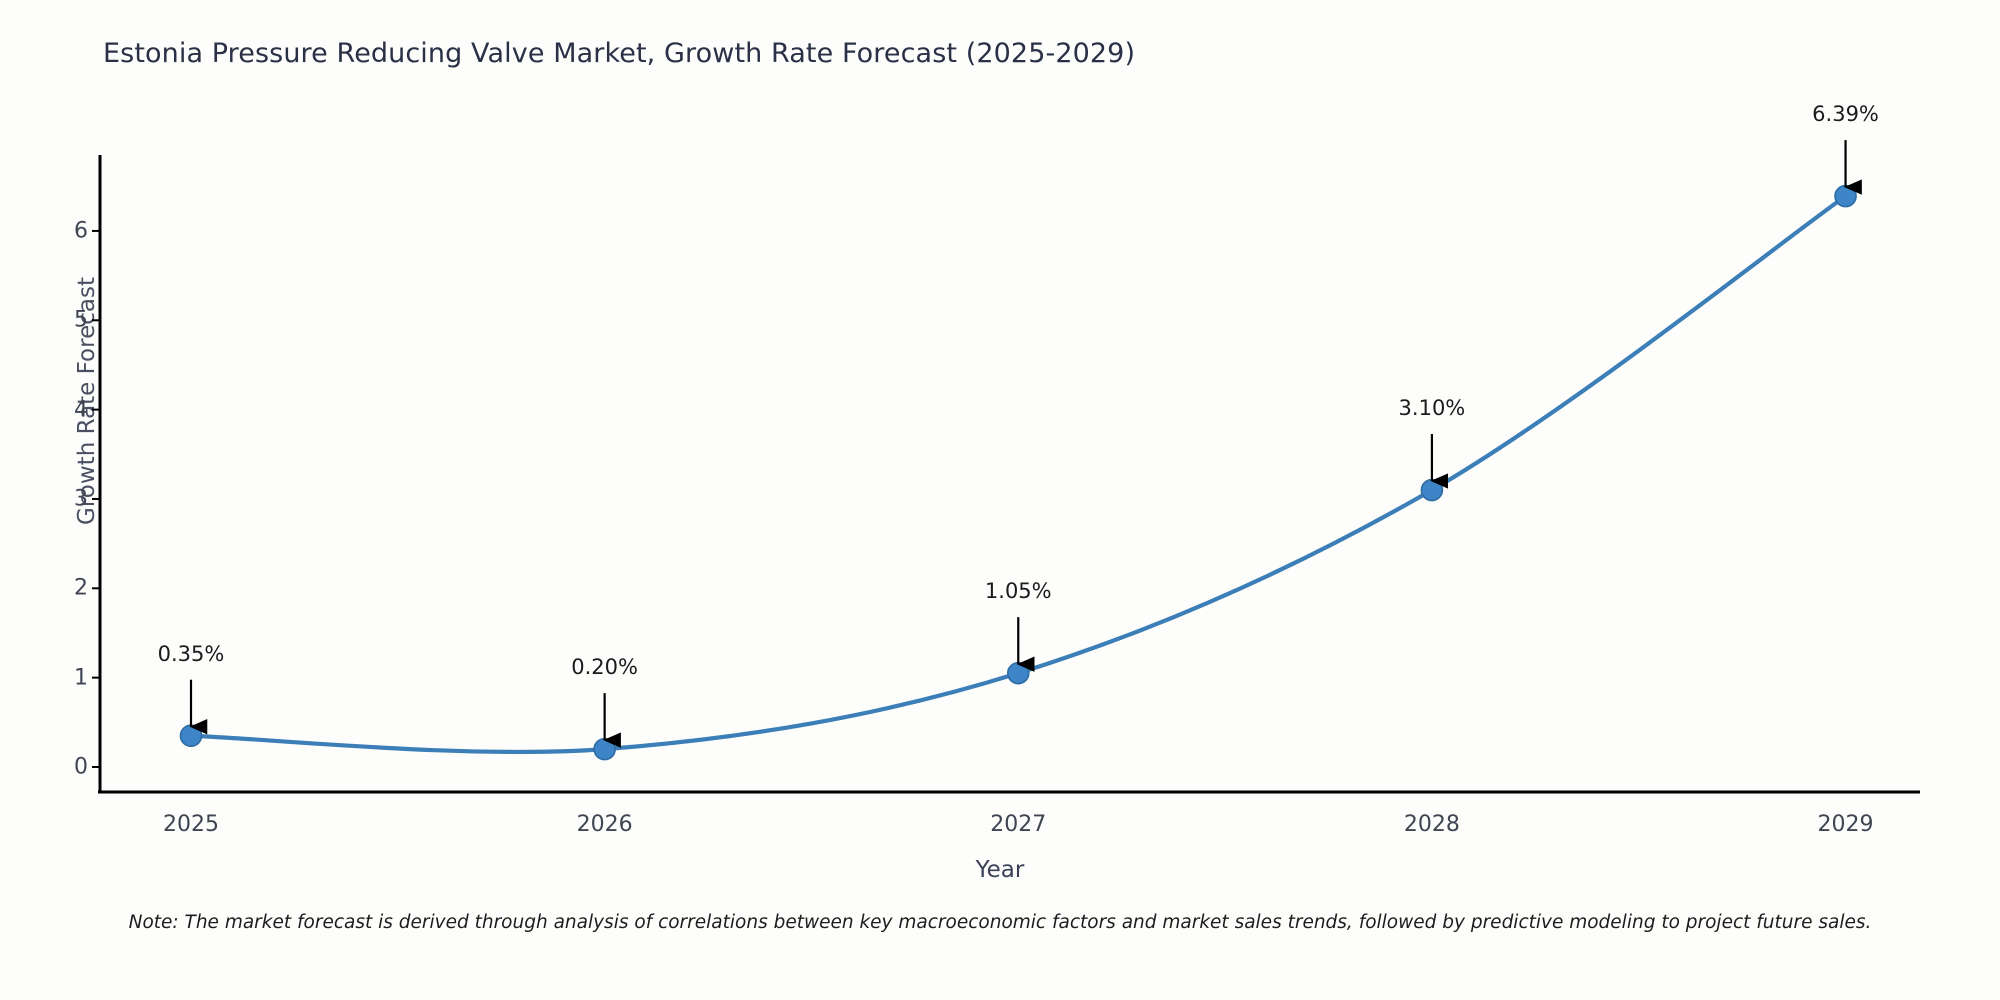  Describe the element at coordinates (604, 667) in the screenshot. I see `data-point-label: 0.20%` at that location.